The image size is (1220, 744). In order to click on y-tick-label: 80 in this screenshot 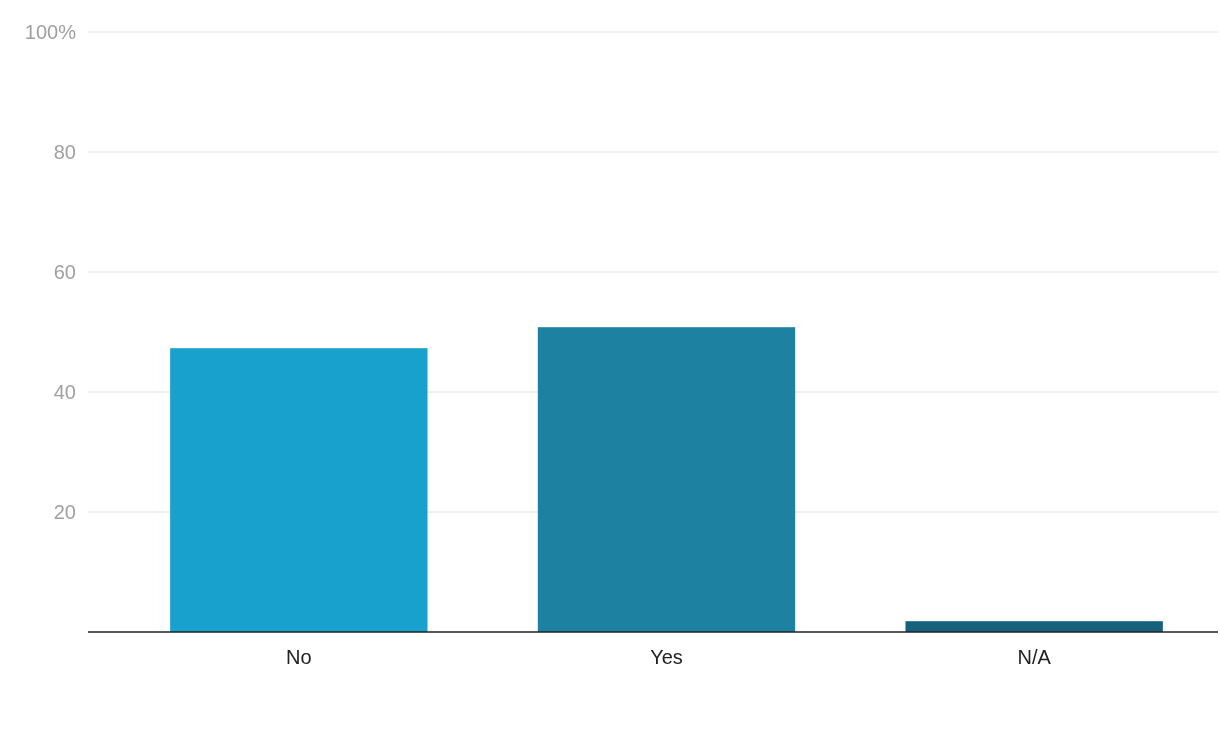, I will do `click(64, 152)`.